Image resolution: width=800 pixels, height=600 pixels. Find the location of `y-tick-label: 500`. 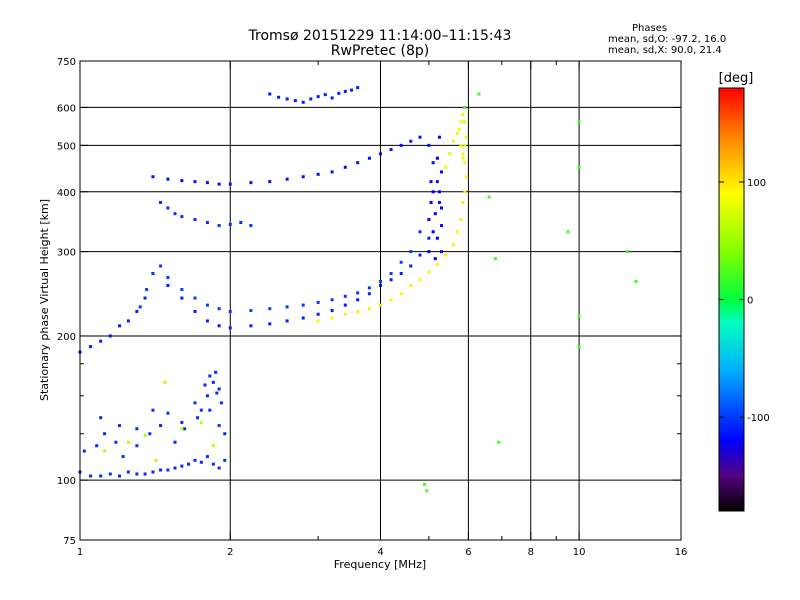

y-tick-label: 500 is located at coordinates (66, 146).